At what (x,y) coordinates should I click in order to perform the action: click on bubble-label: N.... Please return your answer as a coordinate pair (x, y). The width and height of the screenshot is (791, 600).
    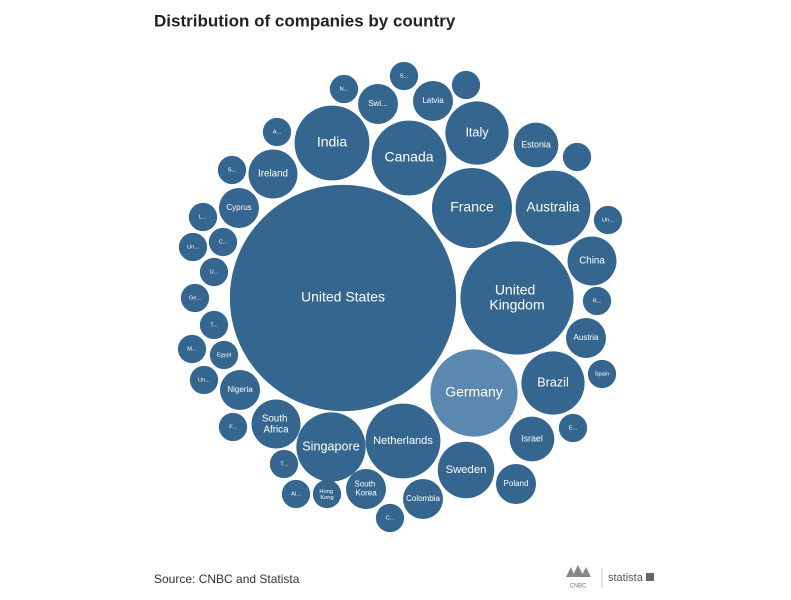
    Looking at the image, I should click on (344, 90).